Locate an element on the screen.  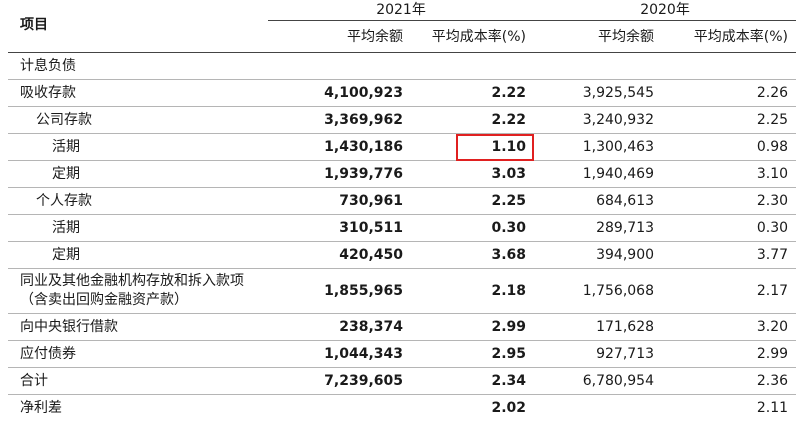
cost-rate-2020: 2.99 is located at coordinates (729, 354).